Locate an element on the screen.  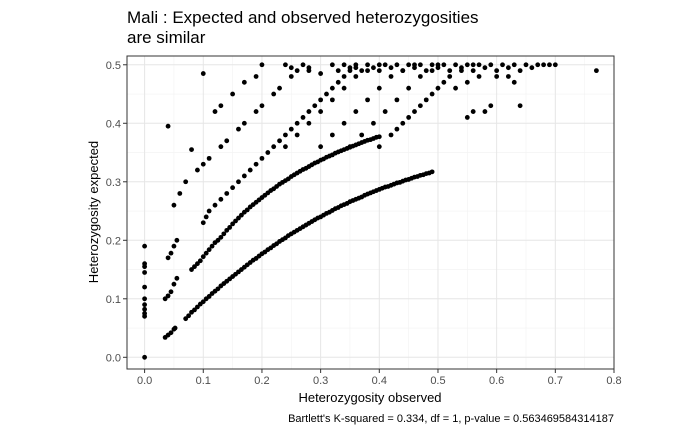
x-tick-label: 0.5 is located at coordinates (437, 381).